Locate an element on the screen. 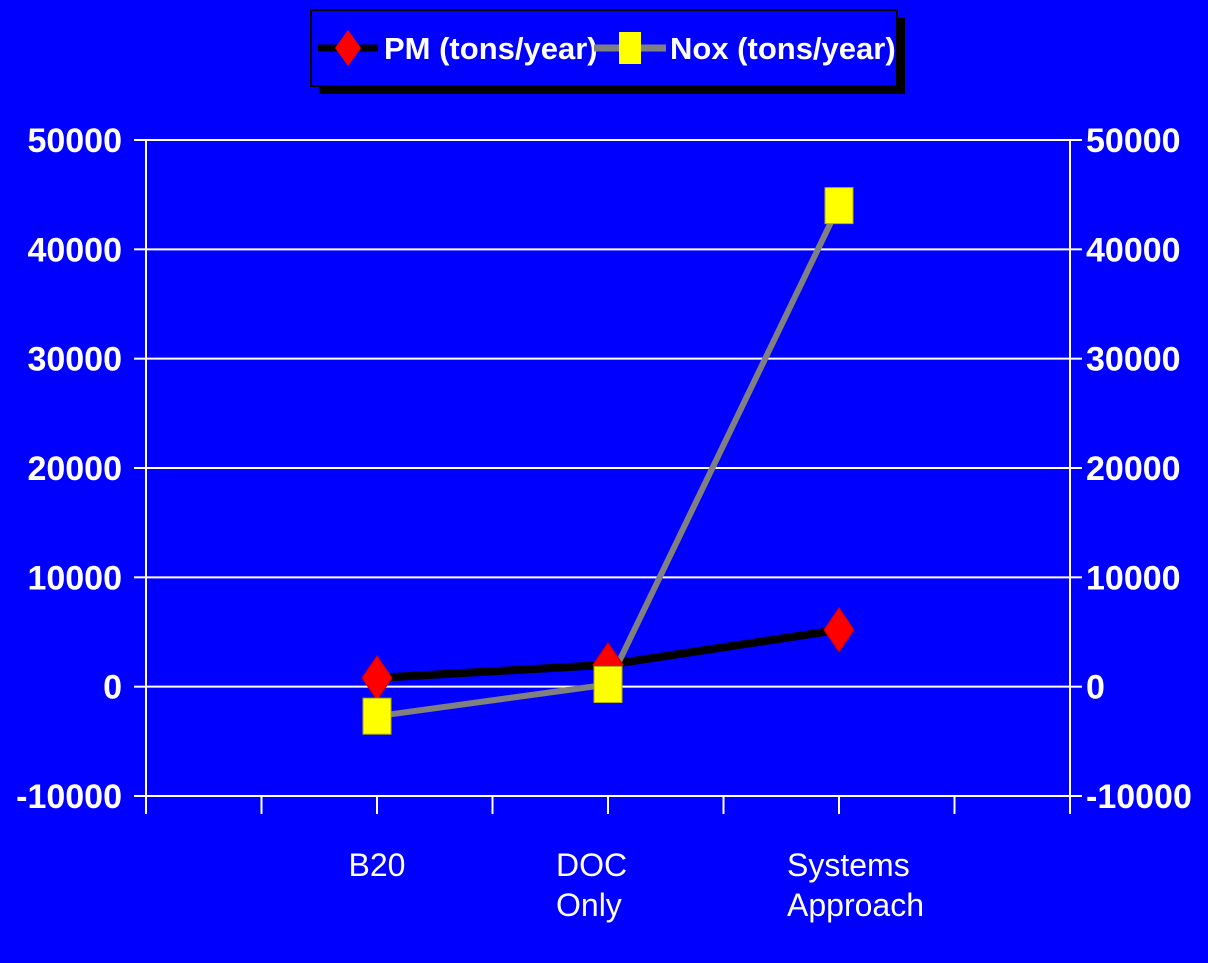 This screenshot has width=1208, height=963. left-tick-label: 0 is located at coordinates (112, 688).